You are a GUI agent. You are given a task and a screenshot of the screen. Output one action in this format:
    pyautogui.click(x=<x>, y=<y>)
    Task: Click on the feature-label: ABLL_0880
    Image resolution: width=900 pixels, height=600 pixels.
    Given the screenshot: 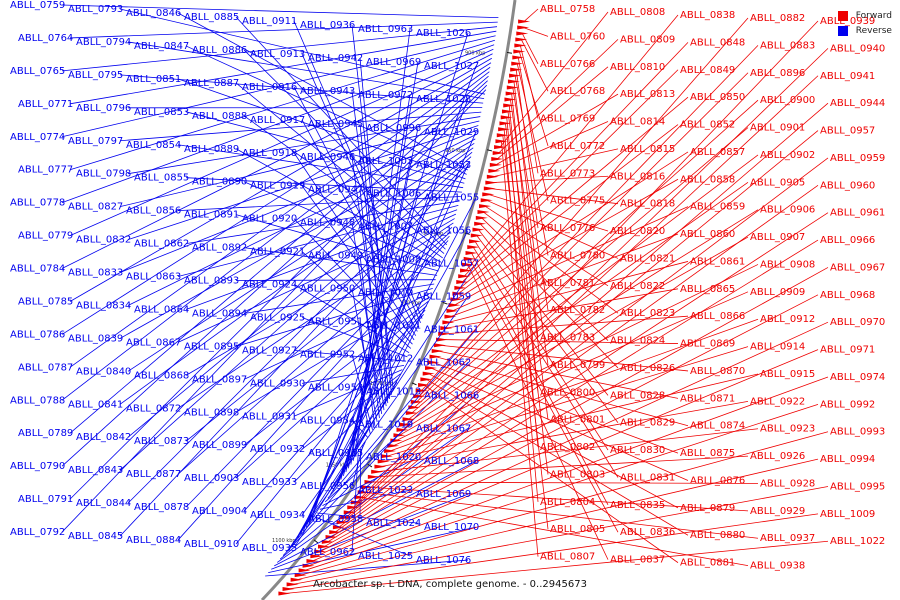 What is the action you would take?
    pyautogui.click(x=717, y=535)
    